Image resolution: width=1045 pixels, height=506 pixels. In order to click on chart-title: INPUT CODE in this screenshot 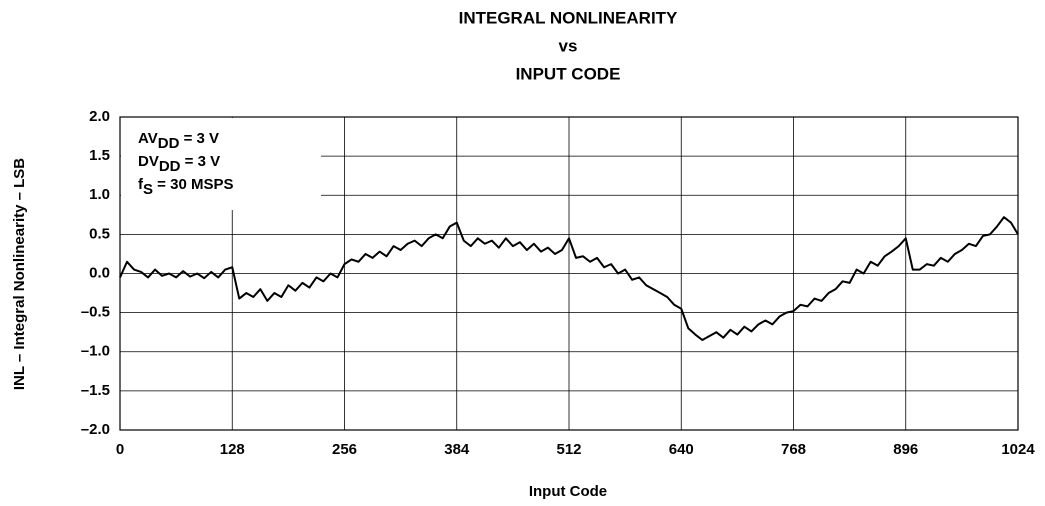, I will do `click(568, 73)`.